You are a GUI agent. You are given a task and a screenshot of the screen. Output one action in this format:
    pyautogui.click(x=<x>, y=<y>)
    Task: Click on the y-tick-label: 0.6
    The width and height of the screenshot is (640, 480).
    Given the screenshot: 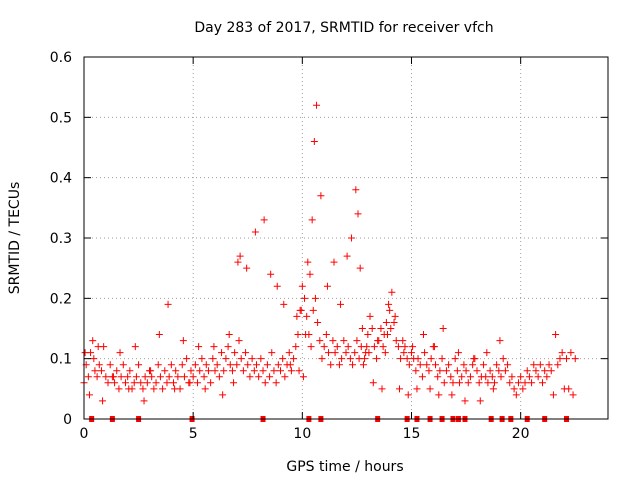 What is the action you would take?
    pyautogui.click(x=61, y=58)
    